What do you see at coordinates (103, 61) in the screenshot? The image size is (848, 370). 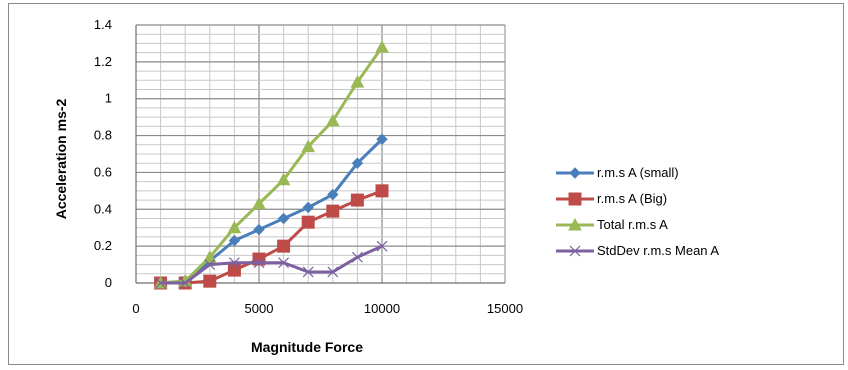 I see `y-tick-label: 1.2` at bounding box center [103, 61].